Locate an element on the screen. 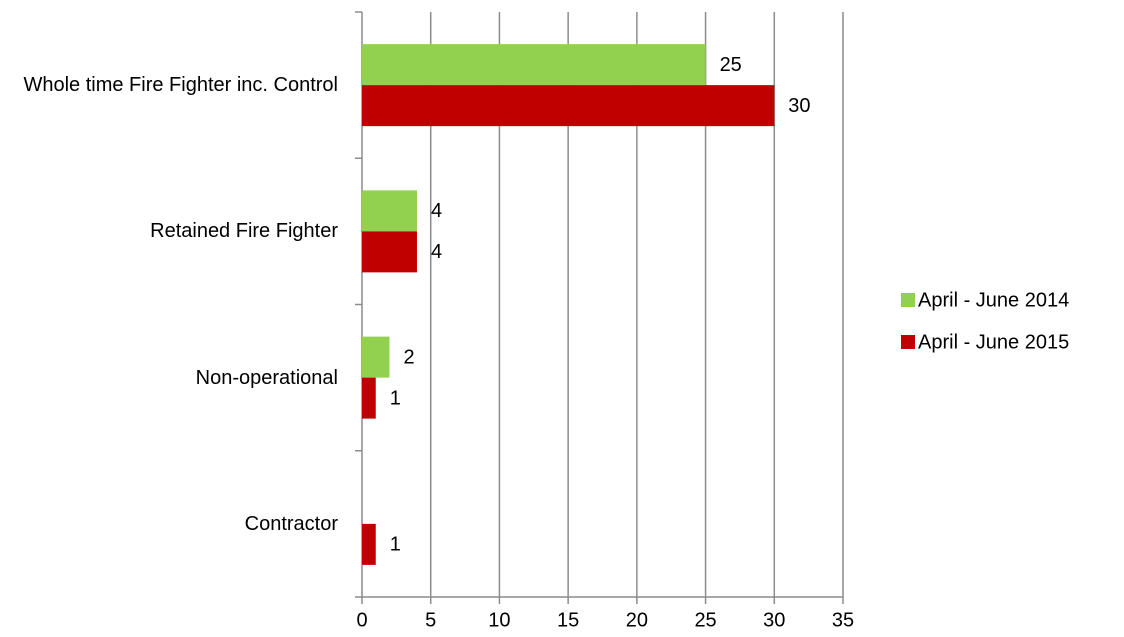 The height and width of the screenshot is (637, 1124). legend-label: April - June 2014 is located at coordinates (993, 300).